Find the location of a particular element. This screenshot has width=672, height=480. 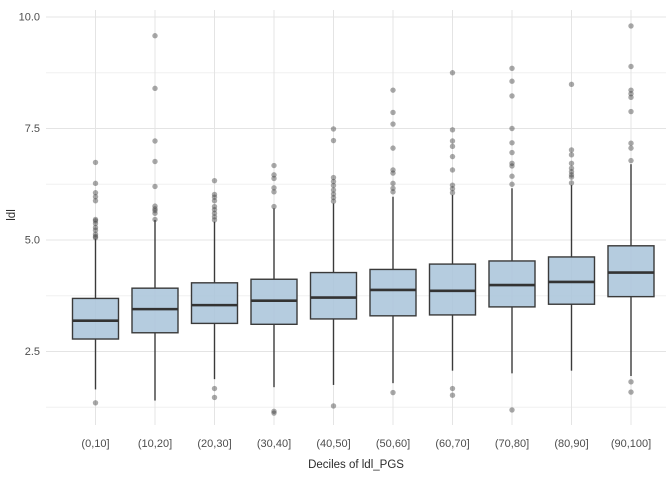

x-tick-label: (40,50] is located at coordinates (333, 444).